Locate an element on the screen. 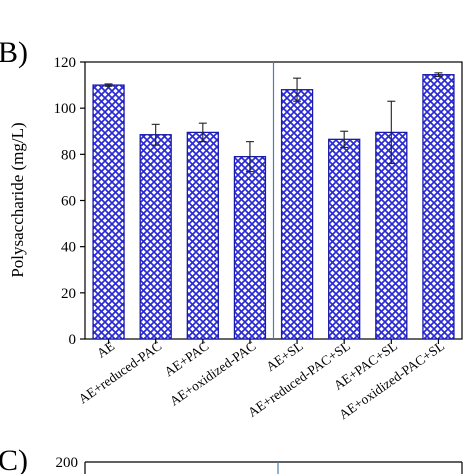 The height and width of the screenshot is (474, 474). y-tick-label: 80 is located at coordinates (68, 155).